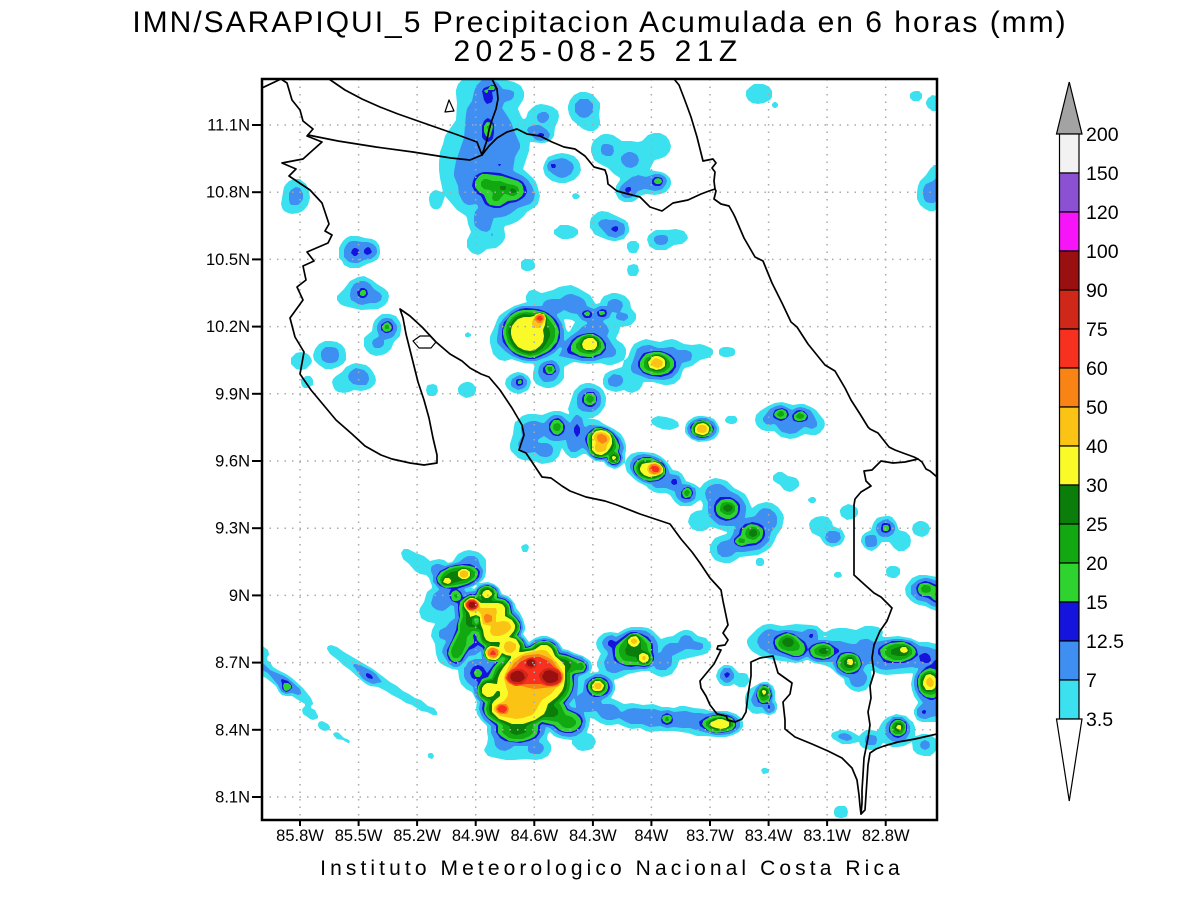  Describe the element at coordinates (232, 663) in the screenshot. I see `svg-text: 8.7N` at that location.